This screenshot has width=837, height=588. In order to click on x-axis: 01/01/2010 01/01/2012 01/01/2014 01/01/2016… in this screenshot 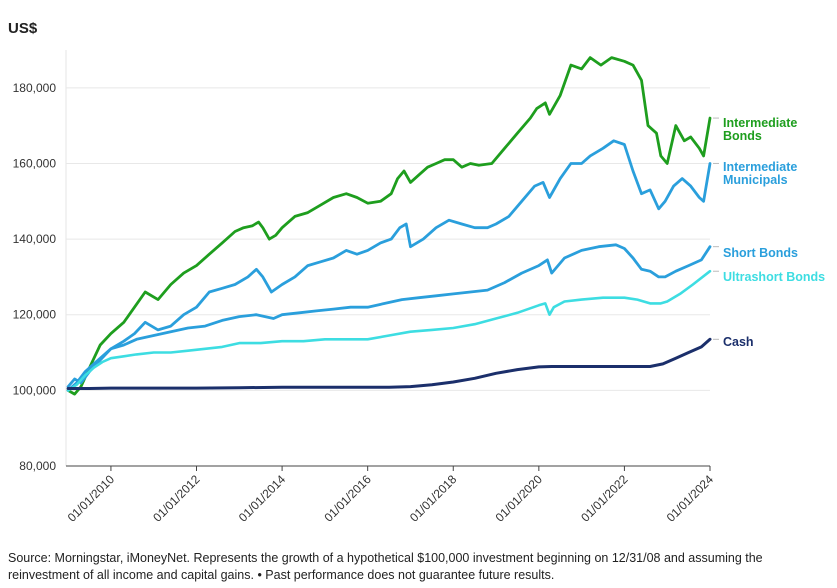, I will do `click(391, 495)`.